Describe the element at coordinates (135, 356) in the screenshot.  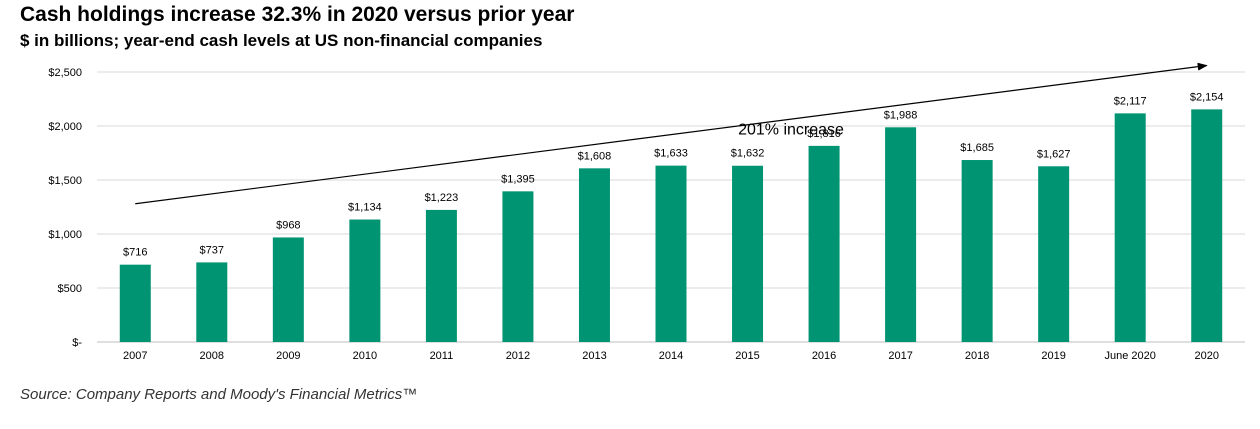
I see `x-tick-label: 2007` at that location.